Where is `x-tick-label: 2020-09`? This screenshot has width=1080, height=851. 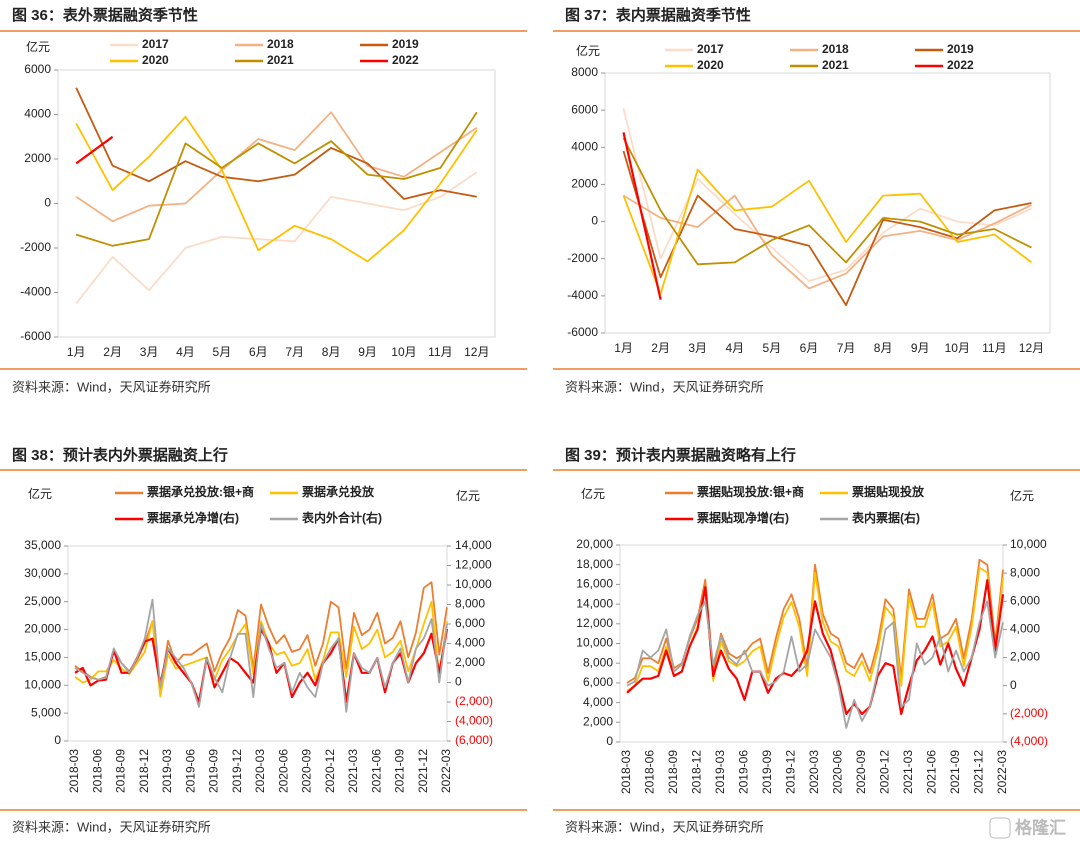 x-tick-label: 2020-09 is located at coordinates (307, 771).